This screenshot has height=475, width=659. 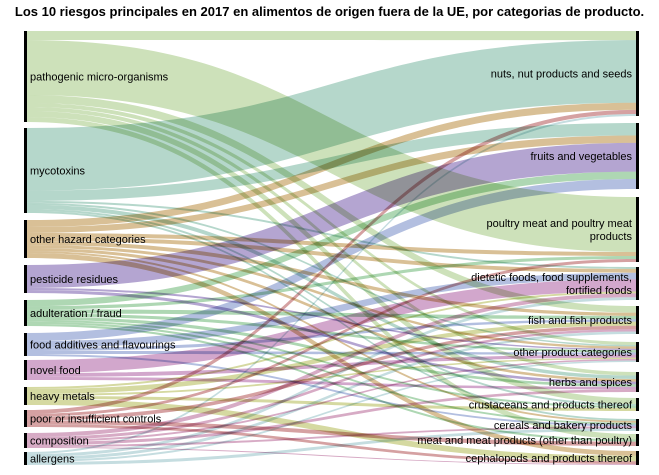 I want to click on flow-pesticide-residues-to-other-product-categories, so click(x=331, y=319).